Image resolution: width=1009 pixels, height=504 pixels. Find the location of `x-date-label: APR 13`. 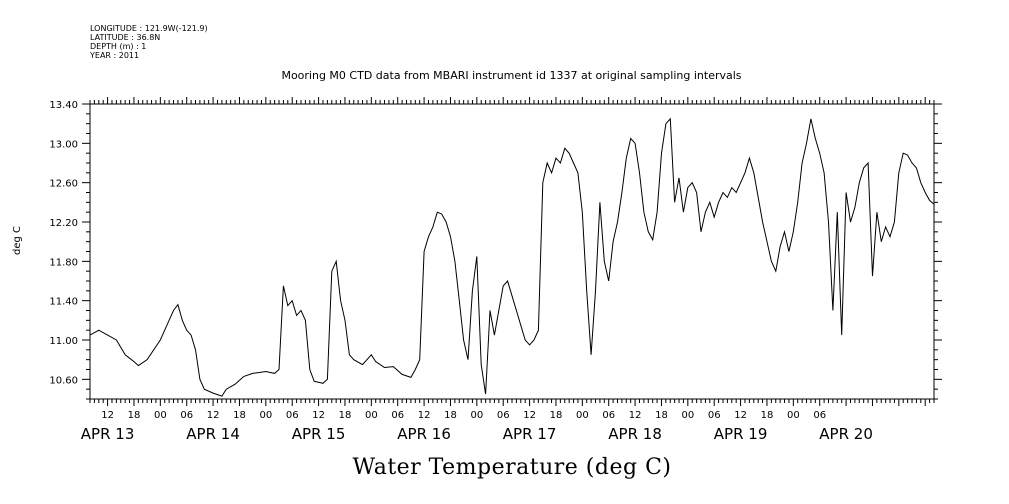

x-date-label: APR 13 is located at coordinates (108, 434).